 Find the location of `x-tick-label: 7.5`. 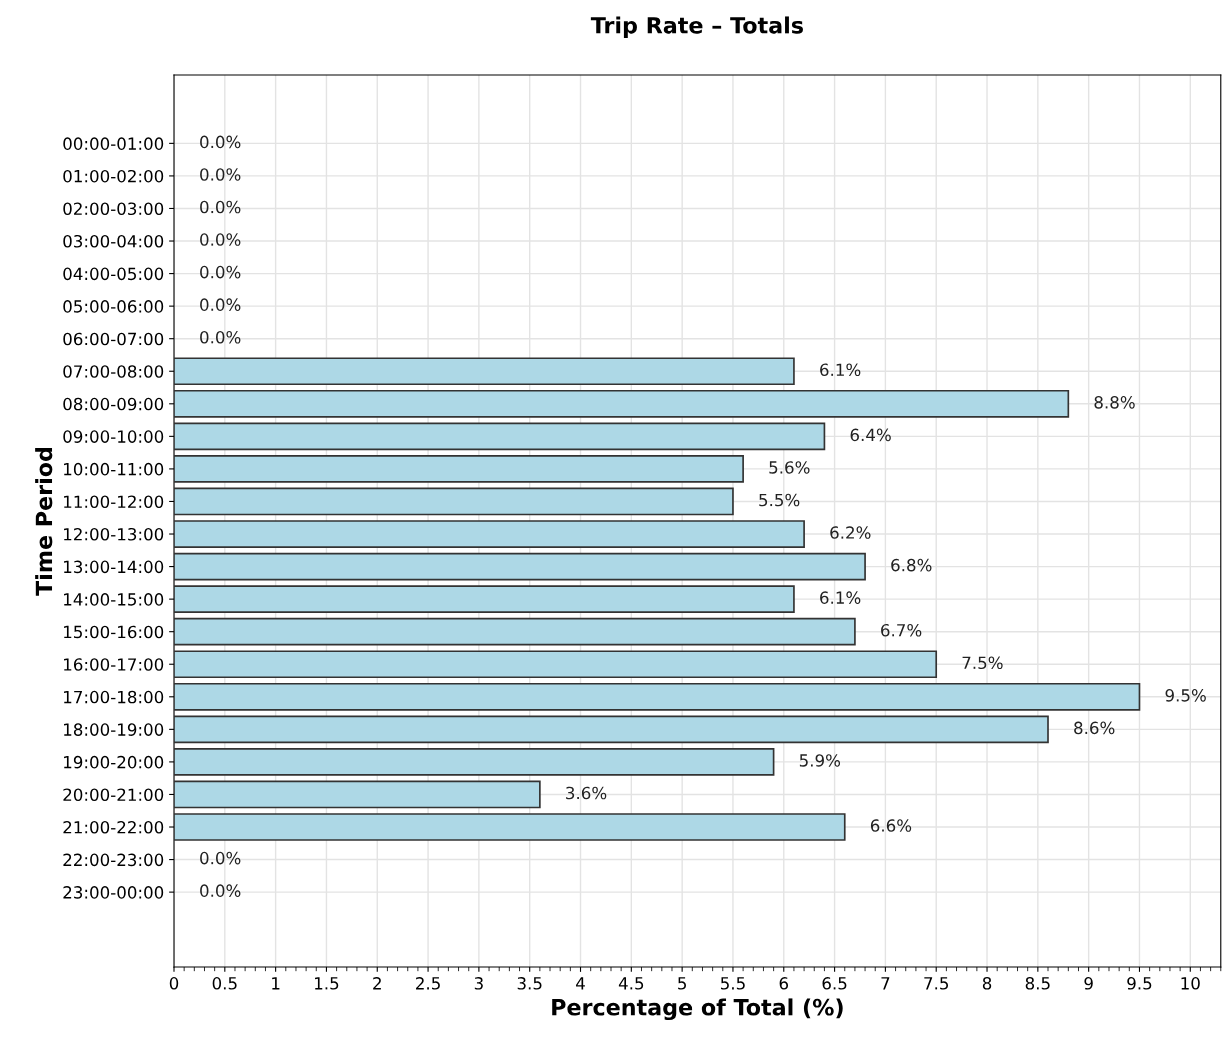

x-tick-label: 7.5 is located at coordinates (936, 983).